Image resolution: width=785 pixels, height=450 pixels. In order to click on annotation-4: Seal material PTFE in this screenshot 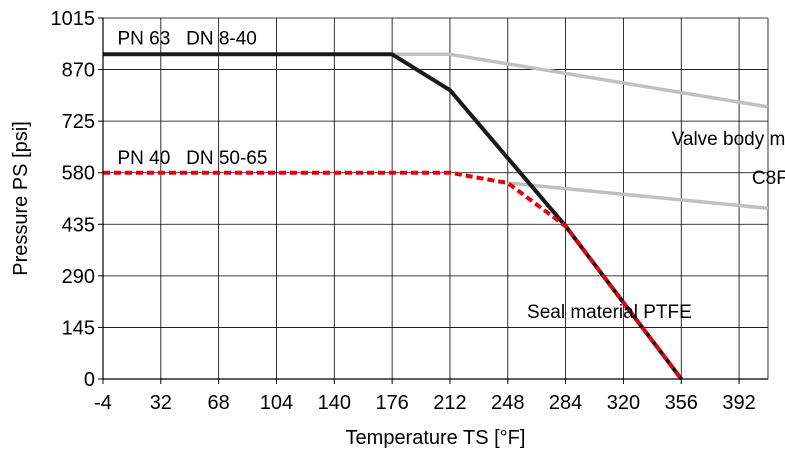, I will do `click(609, 312)`.